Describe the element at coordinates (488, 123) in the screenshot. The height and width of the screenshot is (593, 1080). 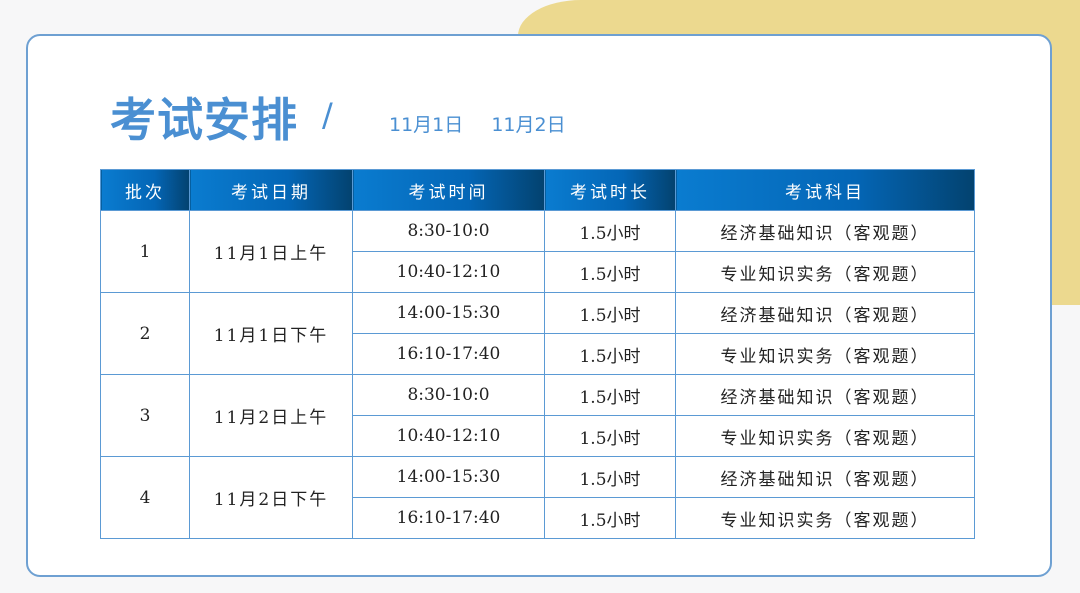
I see `exam-dates: 11月1日 11月2日` at that location.